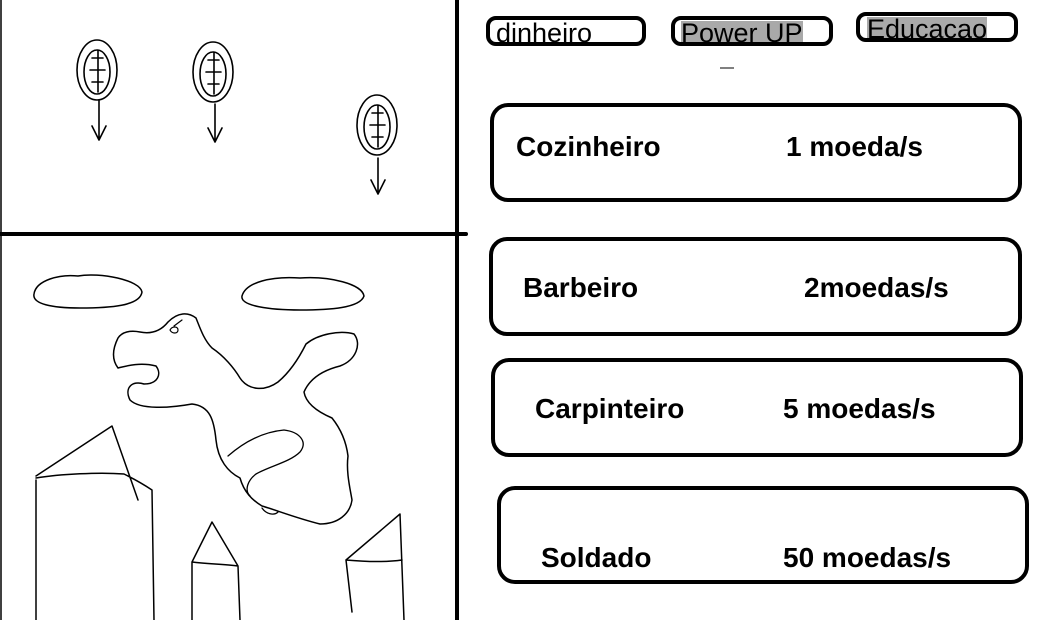 This screenshot has height=620, width=1048. I want to click on tab-power-up: Power UP, so click(752, 31).